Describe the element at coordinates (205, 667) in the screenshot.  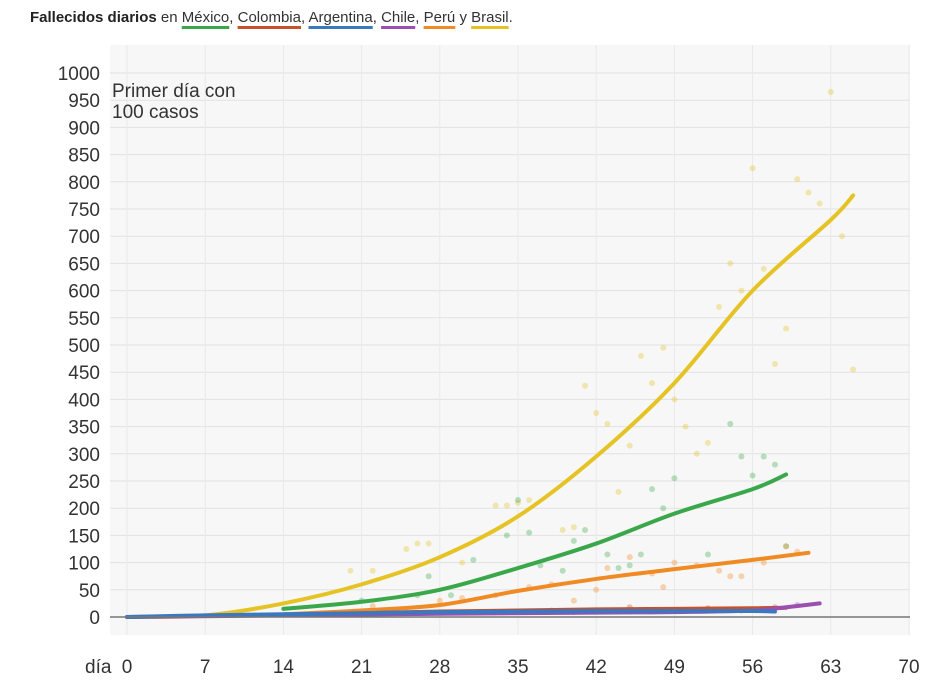
I see `x-tick-label: 7` at that location.